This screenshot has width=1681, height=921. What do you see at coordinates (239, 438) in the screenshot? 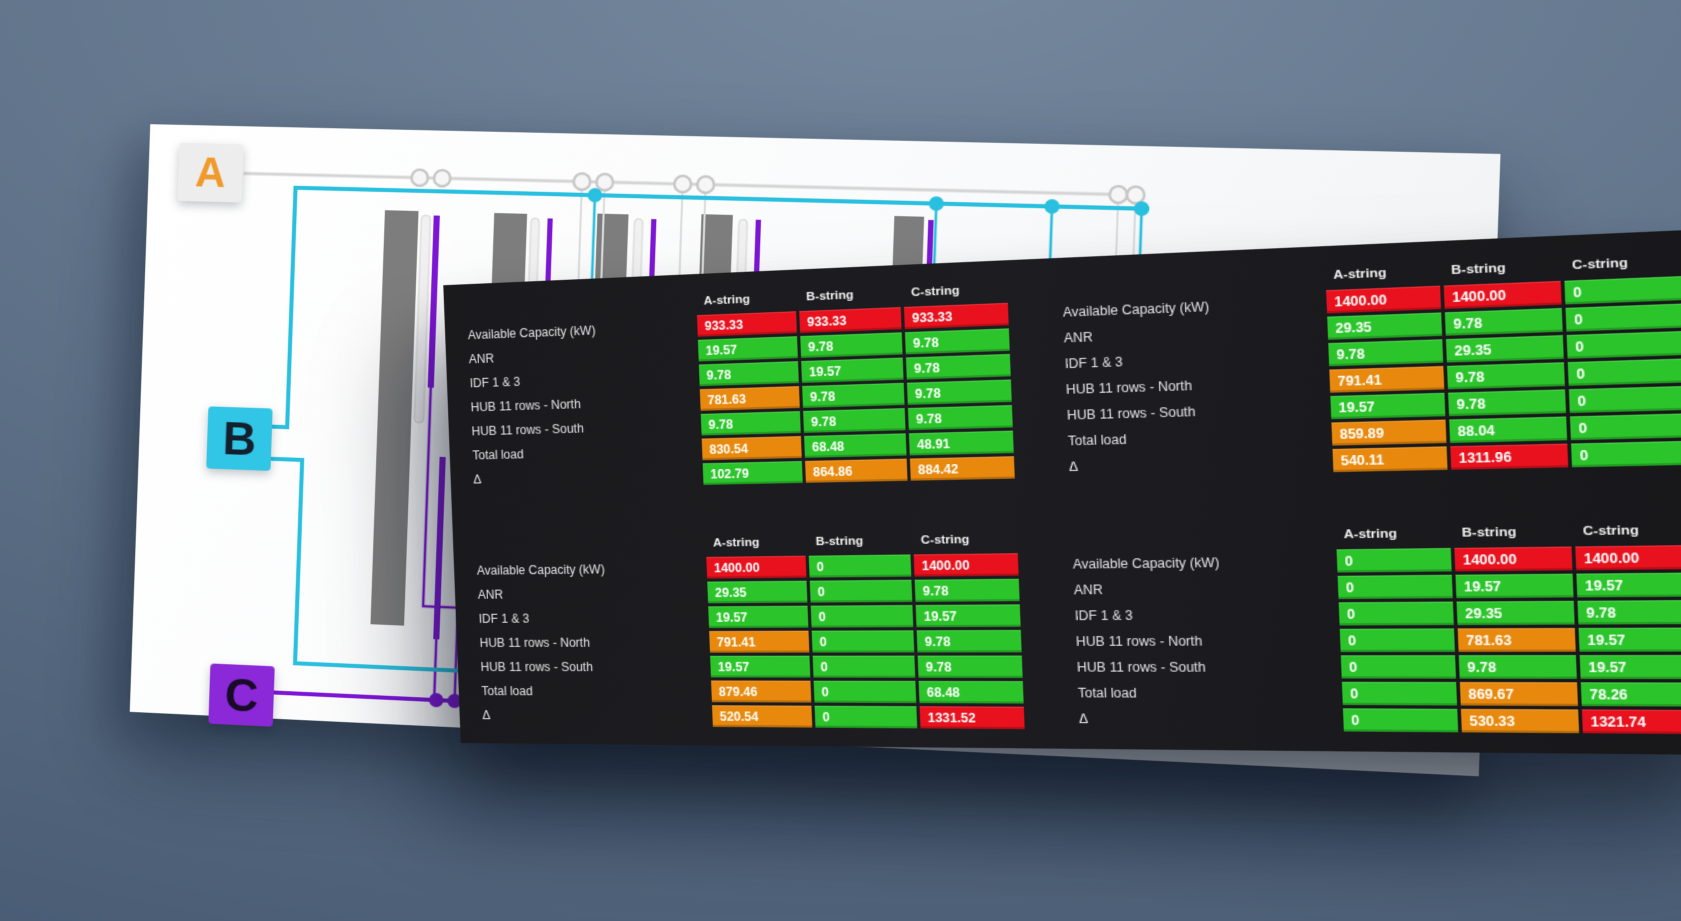
I see `feed-b-letter: B` at bounding box center [239, 438].